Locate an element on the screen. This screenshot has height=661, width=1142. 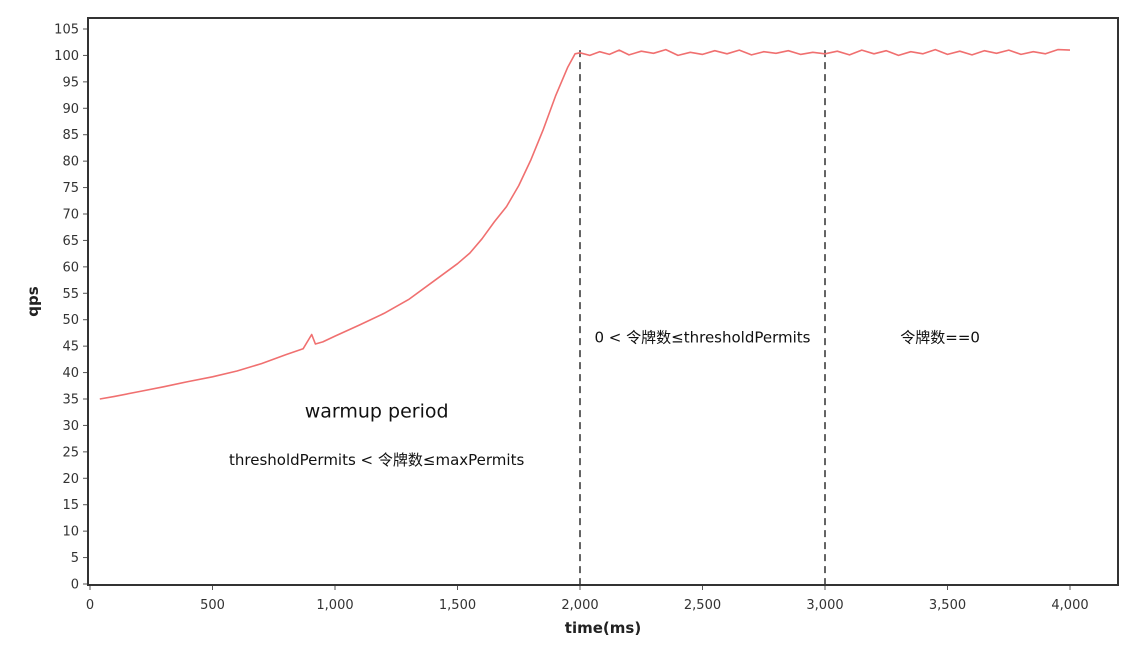
y-tick-label: 95 is located at coordinates (70, 82).